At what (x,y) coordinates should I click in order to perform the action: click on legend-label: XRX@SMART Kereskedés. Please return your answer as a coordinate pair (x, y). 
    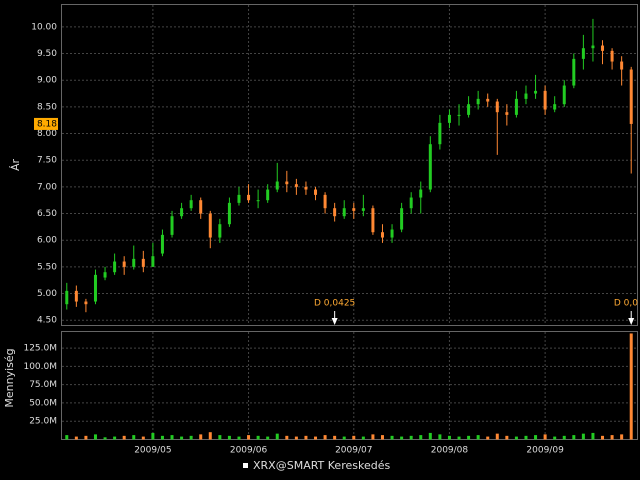
    Looking at the image, I should click on (321, 465).